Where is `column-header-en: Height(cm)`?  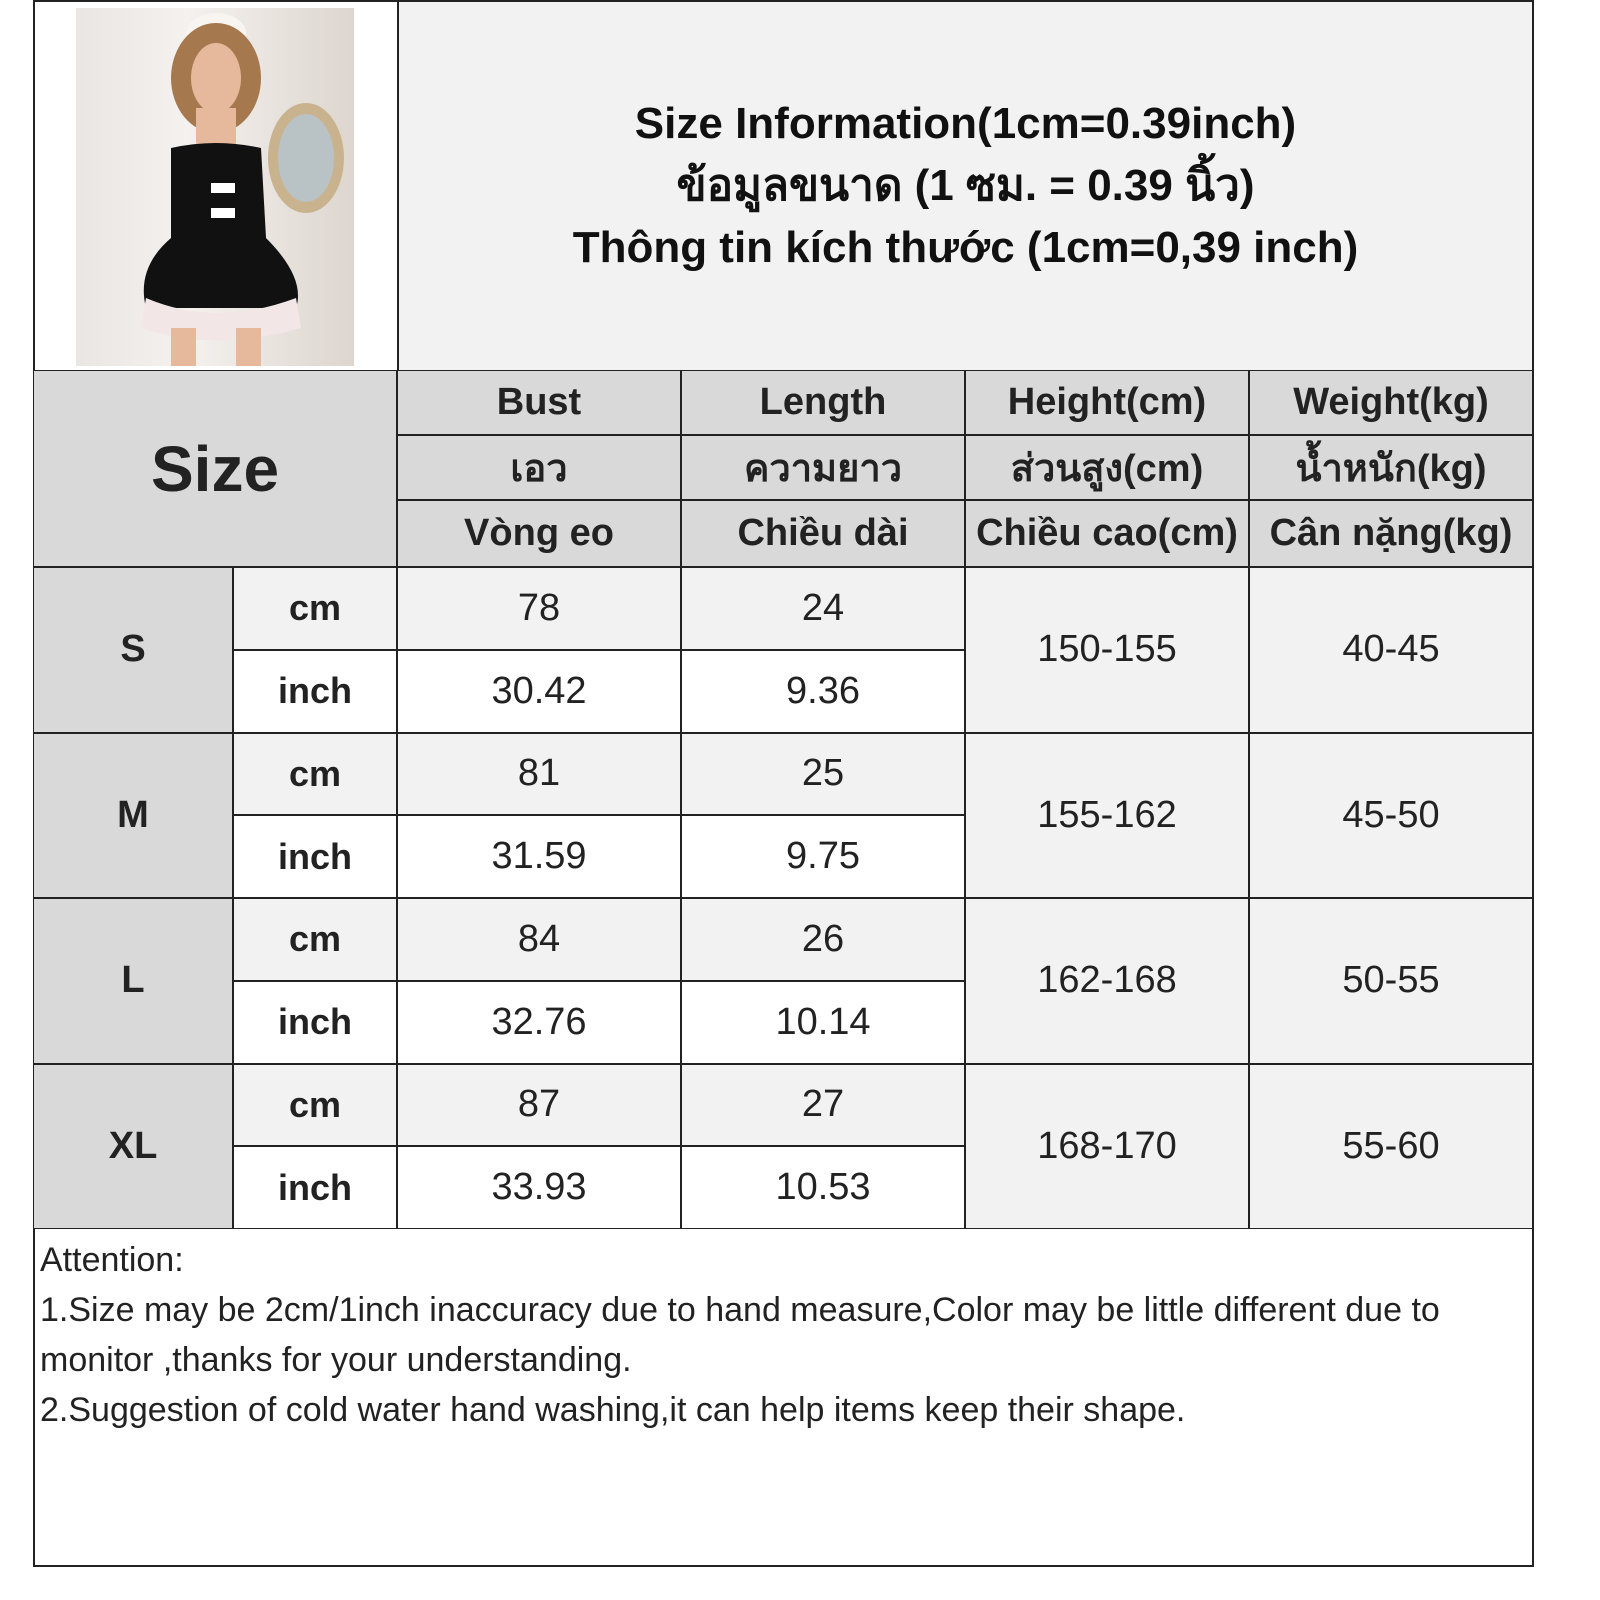
column-header-en: Height(cm) is located at coordinates (1107, 402).